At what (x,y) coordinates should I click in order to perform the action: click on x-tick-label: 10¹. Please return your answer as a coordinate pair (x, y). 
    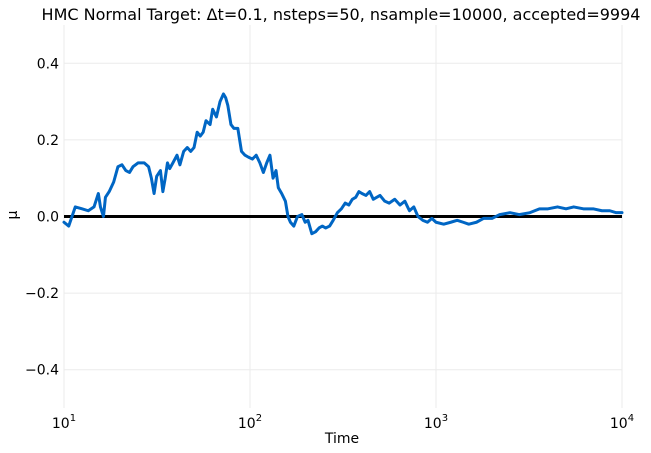
    Looking at the image, I should click on (64, 422).